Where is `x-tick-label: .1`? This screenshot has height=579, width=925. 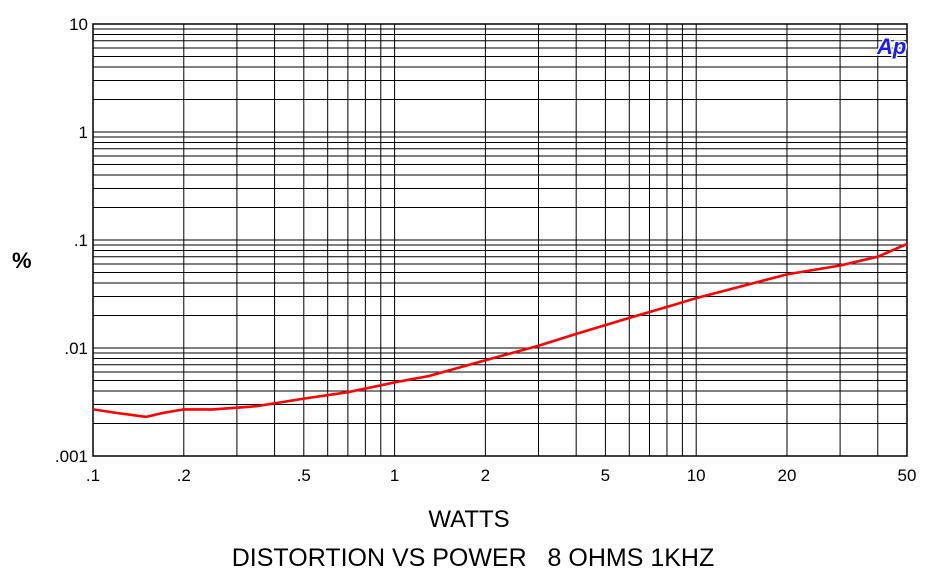 x-tick-label: .1 is located at coordinates (93, 475).